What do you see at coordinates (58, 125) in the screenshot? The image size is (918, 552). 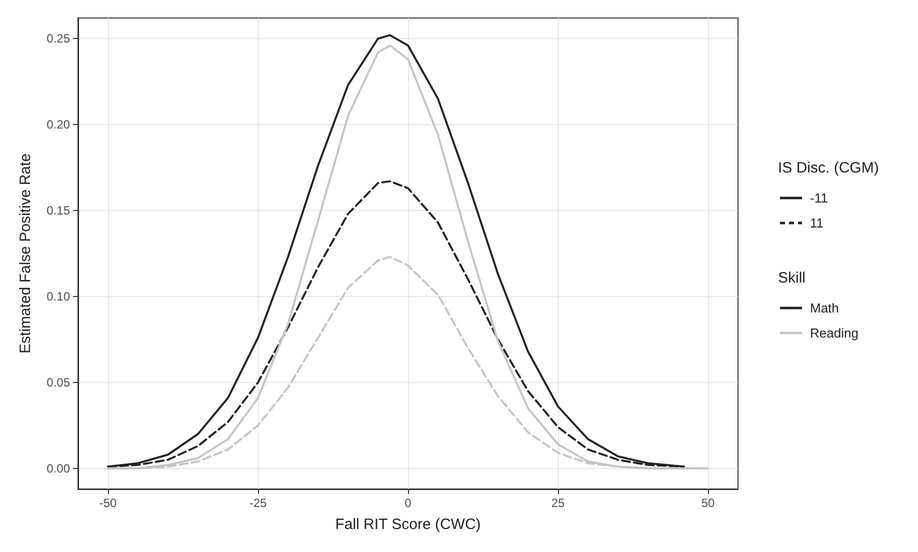 I see `y-tick-label: 0.20` at bounding box center [58, 125].